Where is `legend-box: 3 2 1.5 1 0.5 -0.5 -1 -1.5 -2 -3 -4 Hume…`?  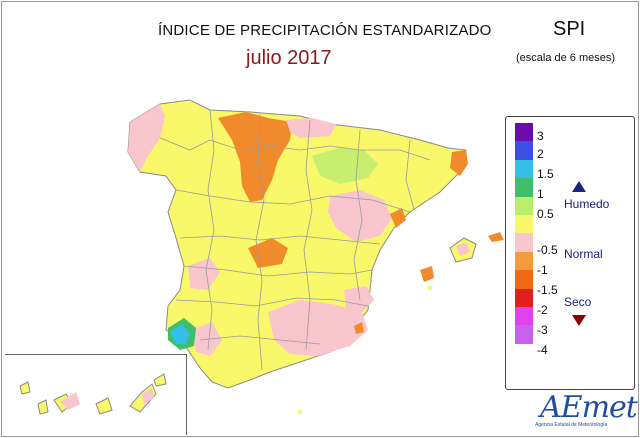 legend-box: 3 2 1.5 1 0.5 -0.5 -1 -1.5 -2 -3 -4 Hume… is located at coordinates (570, 253).